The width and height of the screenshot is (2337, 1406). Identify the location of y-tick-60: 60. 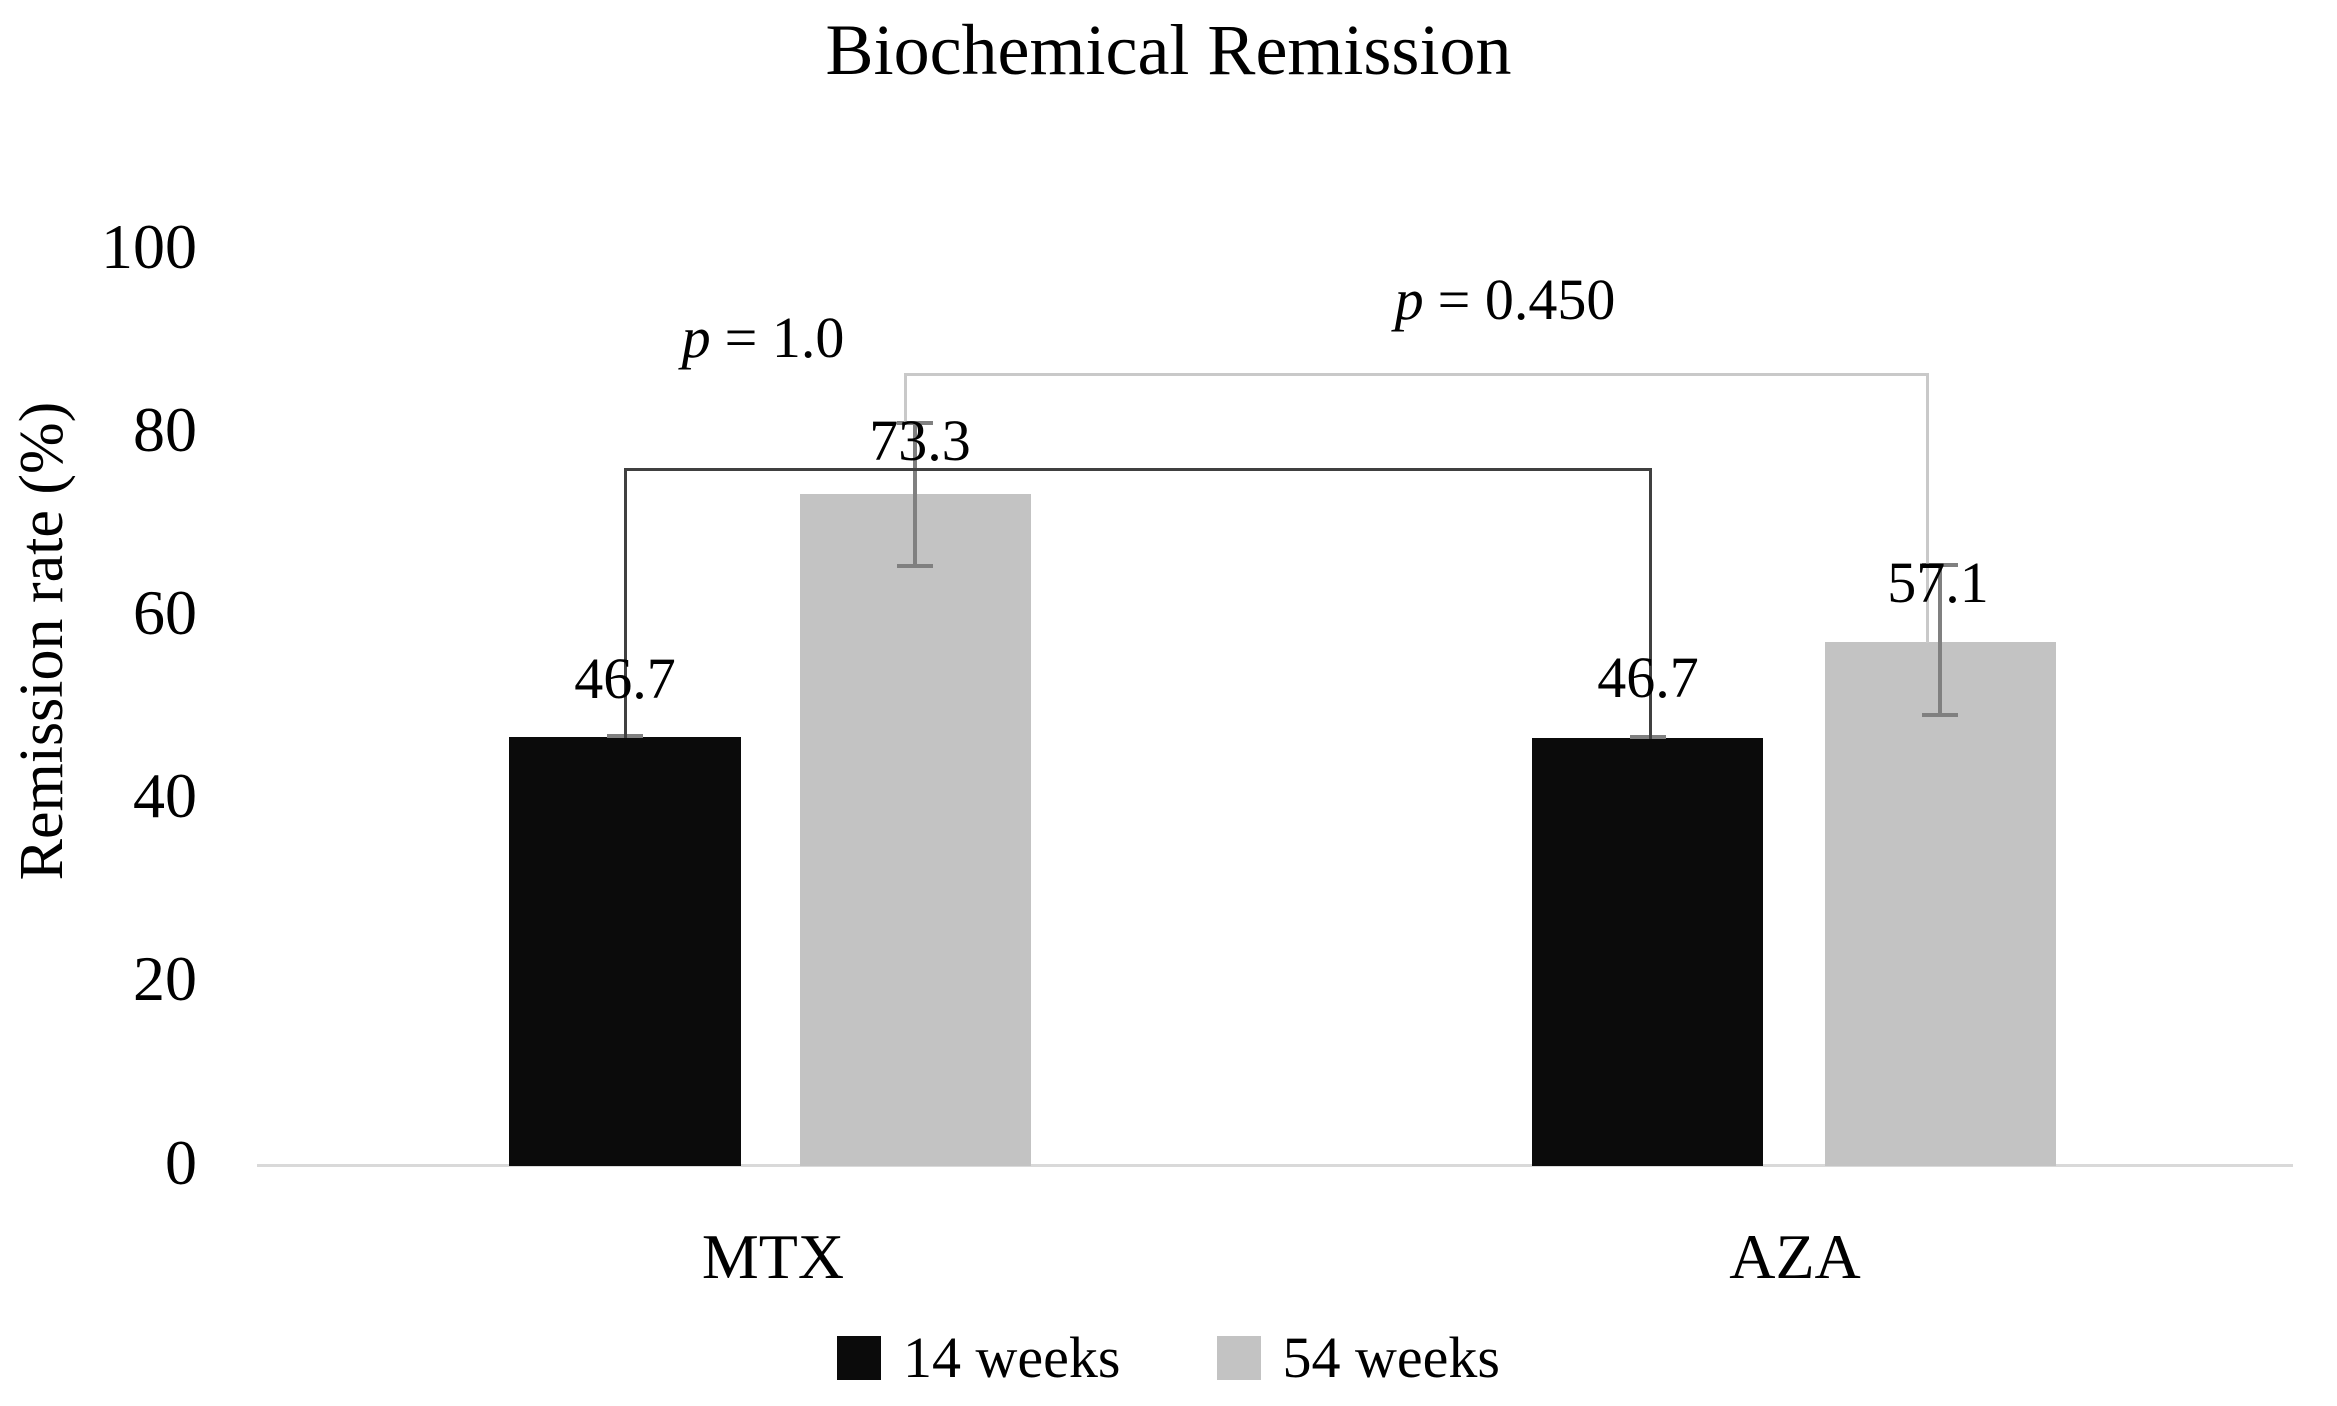
(165, 612).